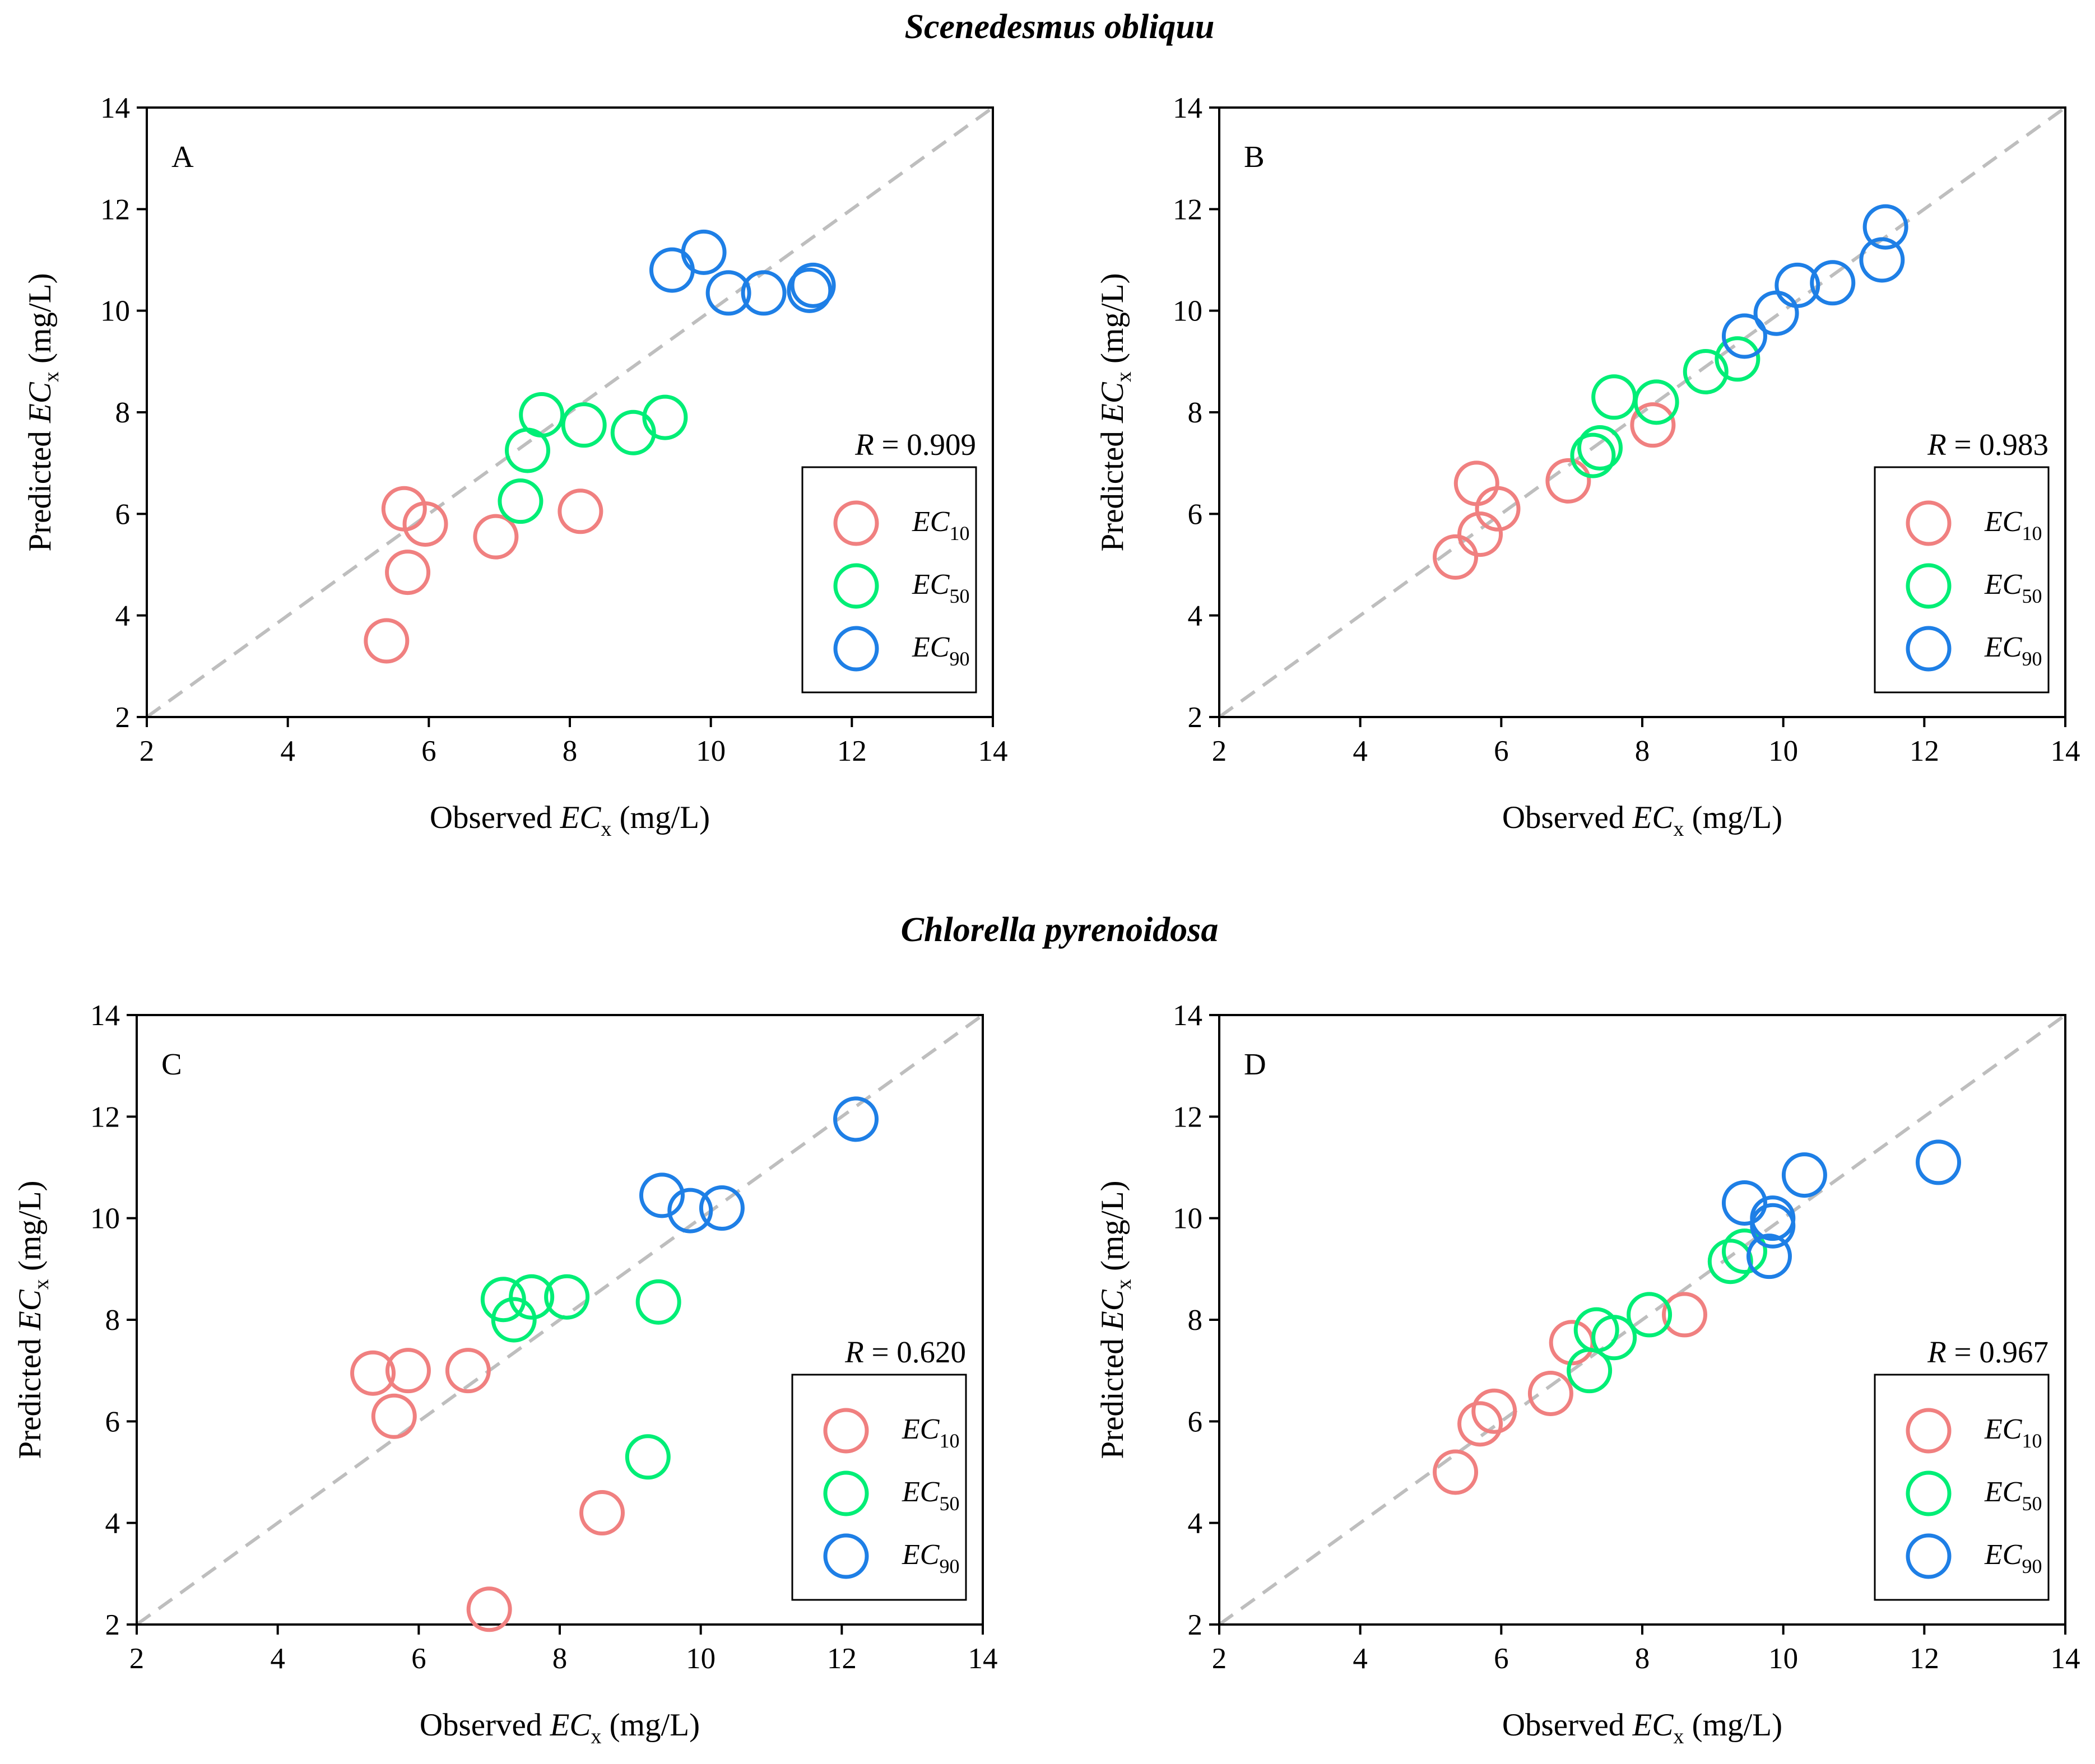 The width and height of the screenshot is (2095, 1764). What do you see at coordinates (1997, 1352) in the screenshot?
I see `r-number: = 0.967` at bounding box center [1997, 1352].